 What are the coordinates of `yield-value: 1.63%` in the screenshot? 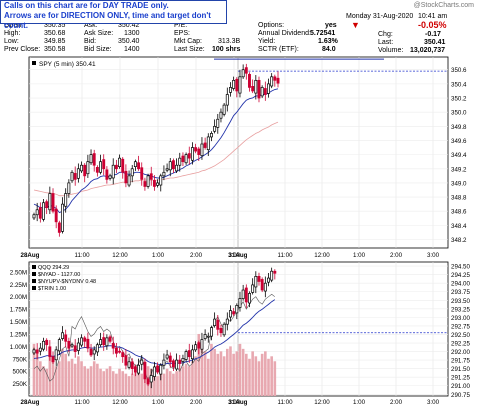 It's located at (328, 41).